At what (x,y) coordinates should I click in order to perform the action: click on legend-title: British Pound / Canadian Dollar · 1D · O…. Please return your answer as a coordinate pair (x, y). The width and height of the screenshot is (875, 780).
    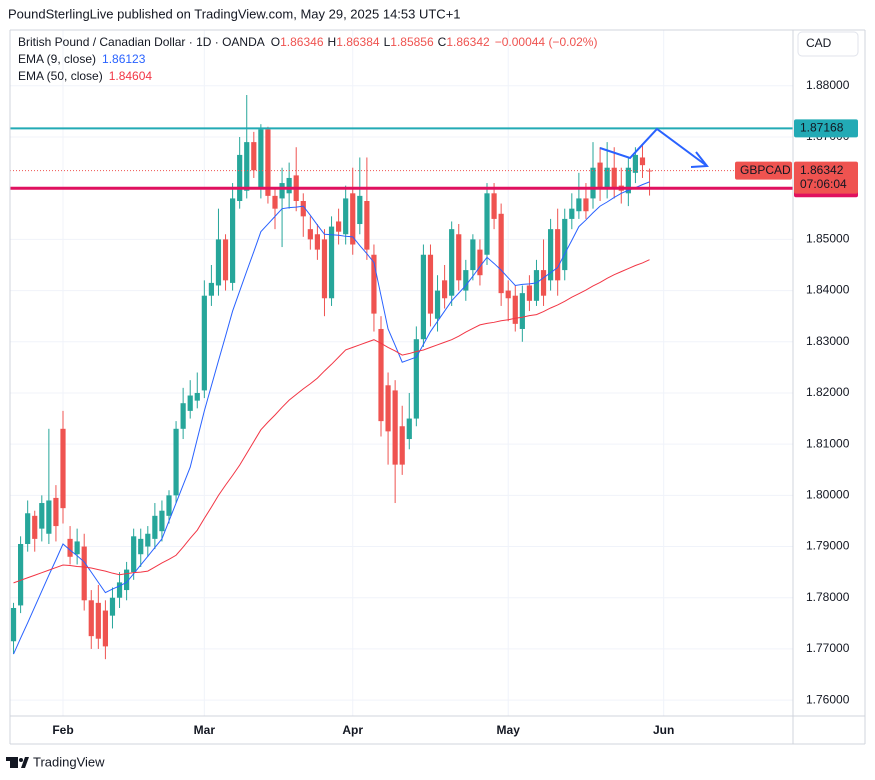
    Looking at the image, I should click on (307, 42).